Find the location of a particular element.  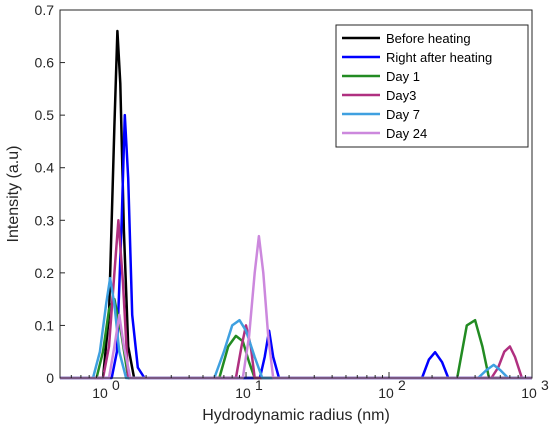

y-tick-label: 0.4 is located at coordinates (45, 168).